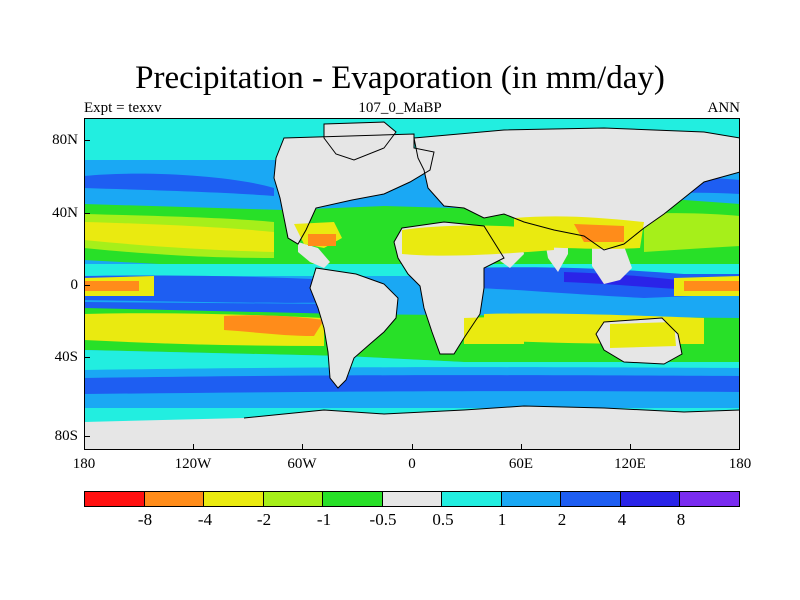 The height and width of the screenshot is (600, 800). What do you see at coordinates (354, 189) in the screenshot?
I see `landmass-north-america` at bounding box center [354, 189].